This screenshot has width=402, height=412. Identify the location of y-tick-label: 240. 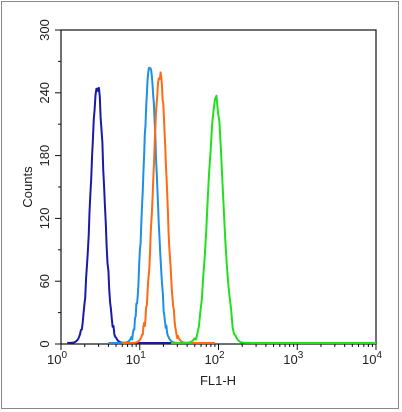
(44, 93).